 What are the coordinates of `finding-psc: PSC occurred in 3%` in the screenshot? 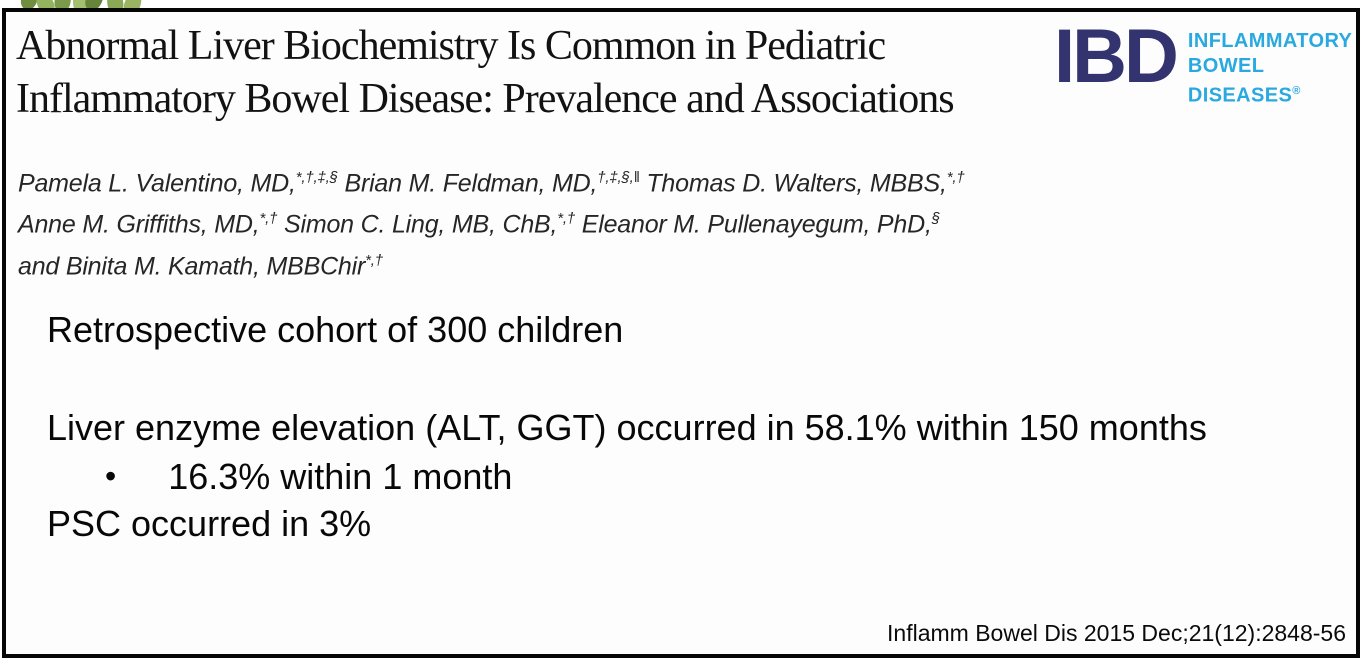 It's located at (209, 523).